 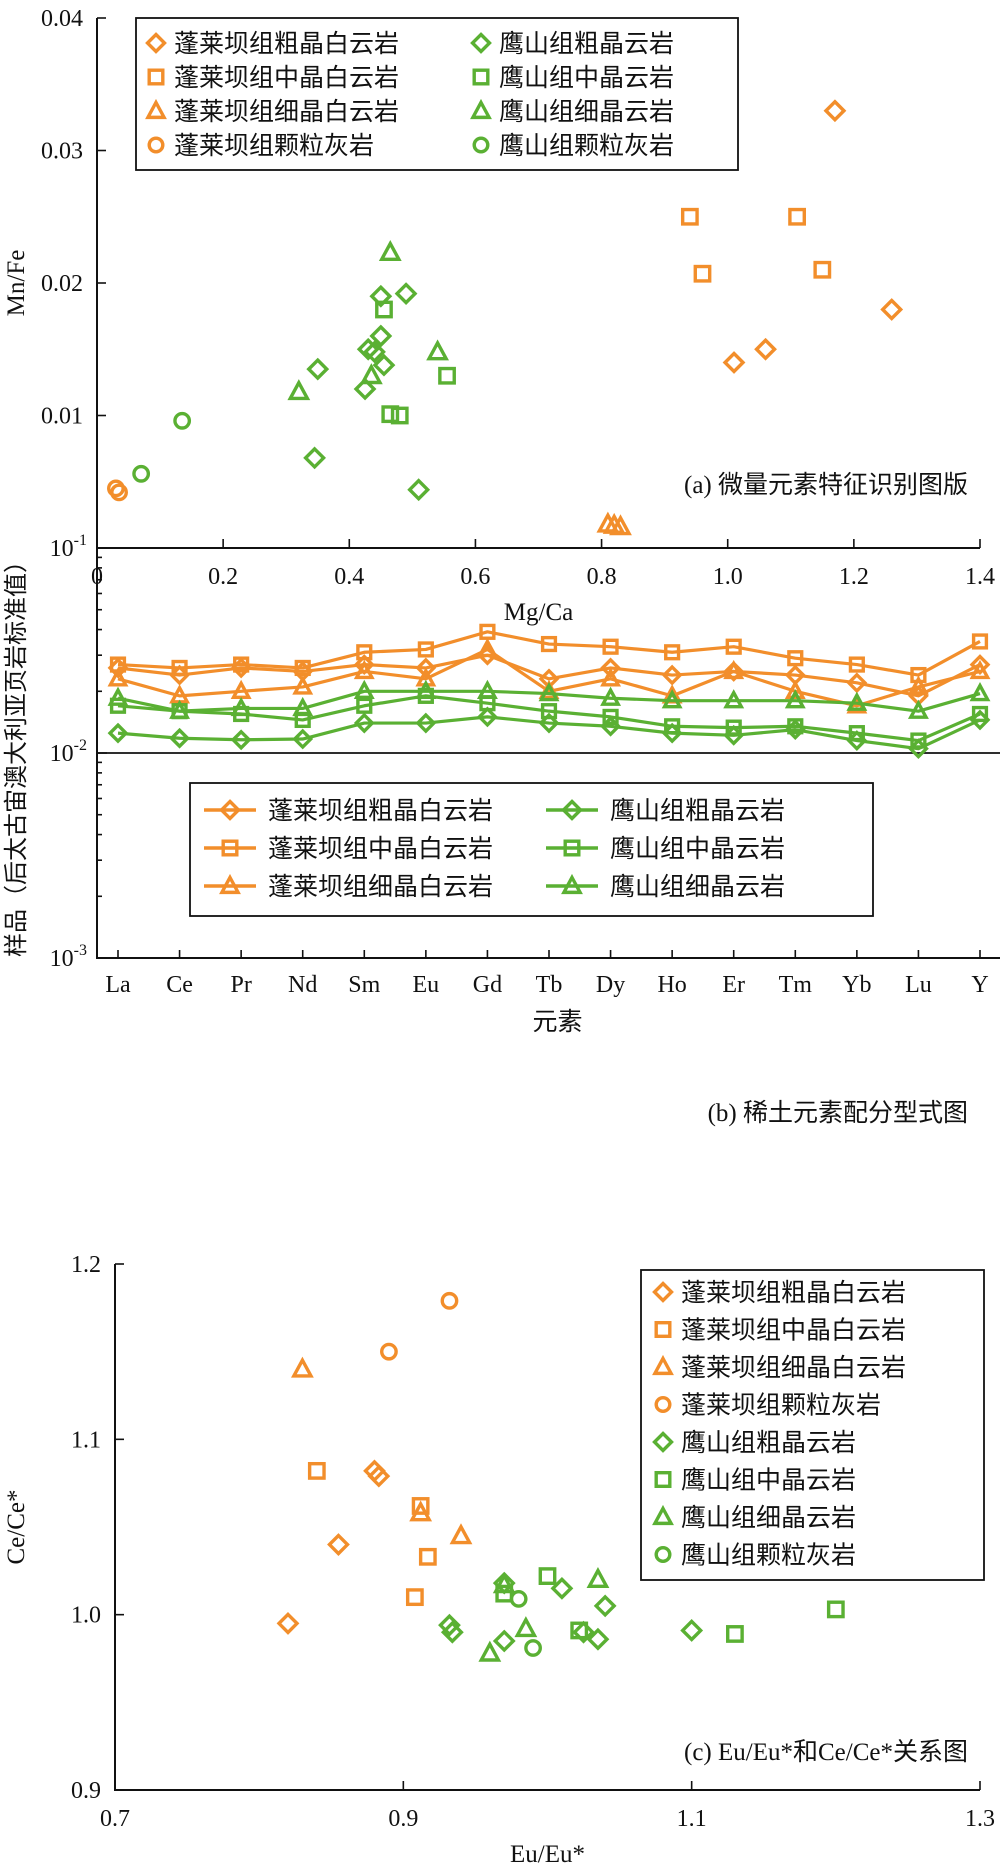 What do you see at coordinates (728, 577) in the screenshot?
I see `x-tick-label: 1.0` at bounding box center [728, 577].